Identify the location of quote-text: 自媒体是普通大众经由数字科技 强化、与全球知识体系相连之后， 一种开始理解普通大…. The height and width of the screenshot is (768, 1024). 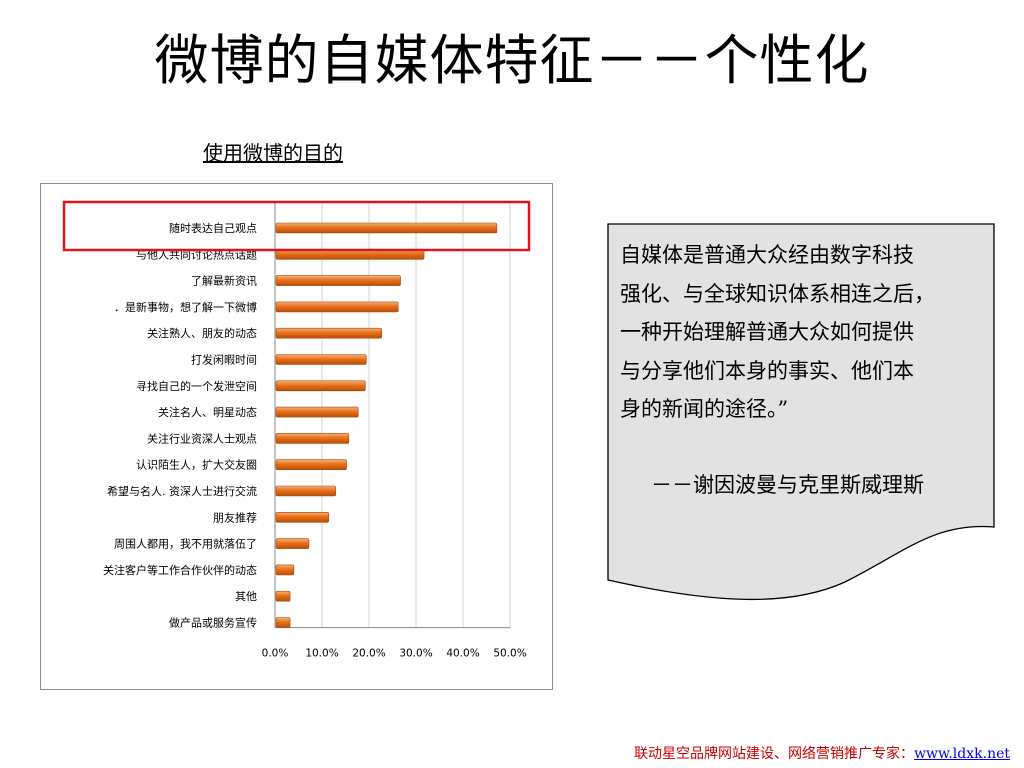
(805, 332).